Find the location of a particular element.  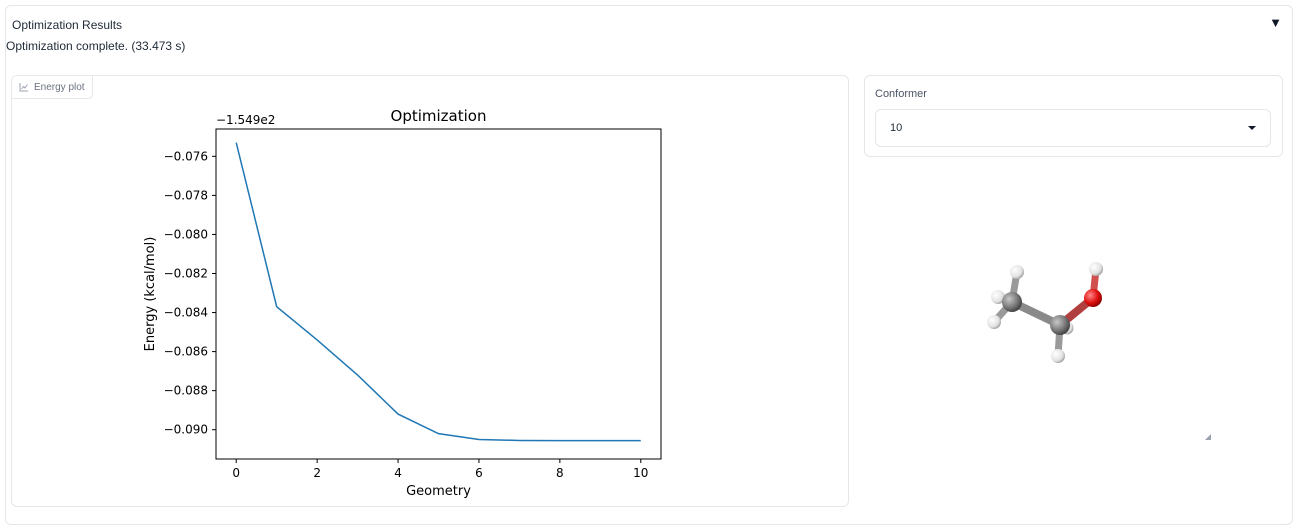

y-tick-label: −0.082 is located at coordinates (186, 273).